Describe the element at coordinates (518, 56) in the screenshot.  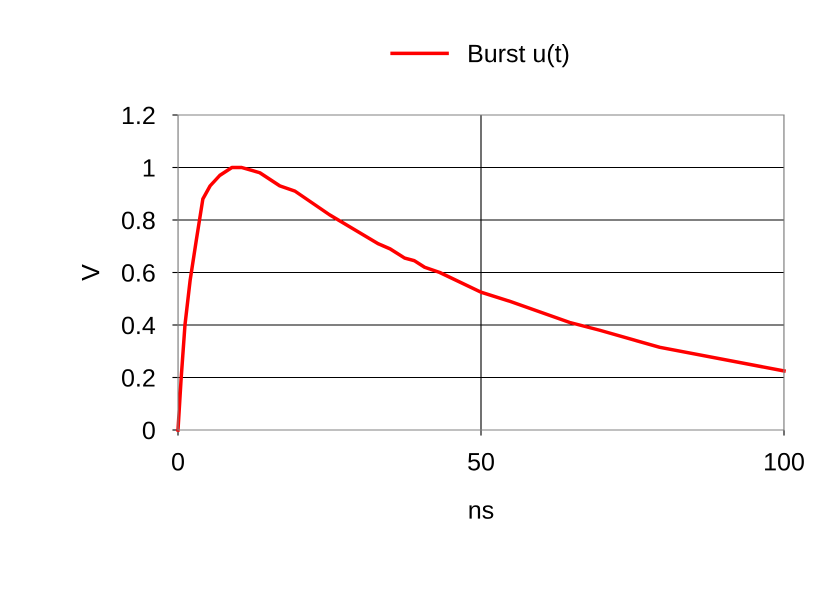
I see `legend-label: Burst u(t)` at that location.